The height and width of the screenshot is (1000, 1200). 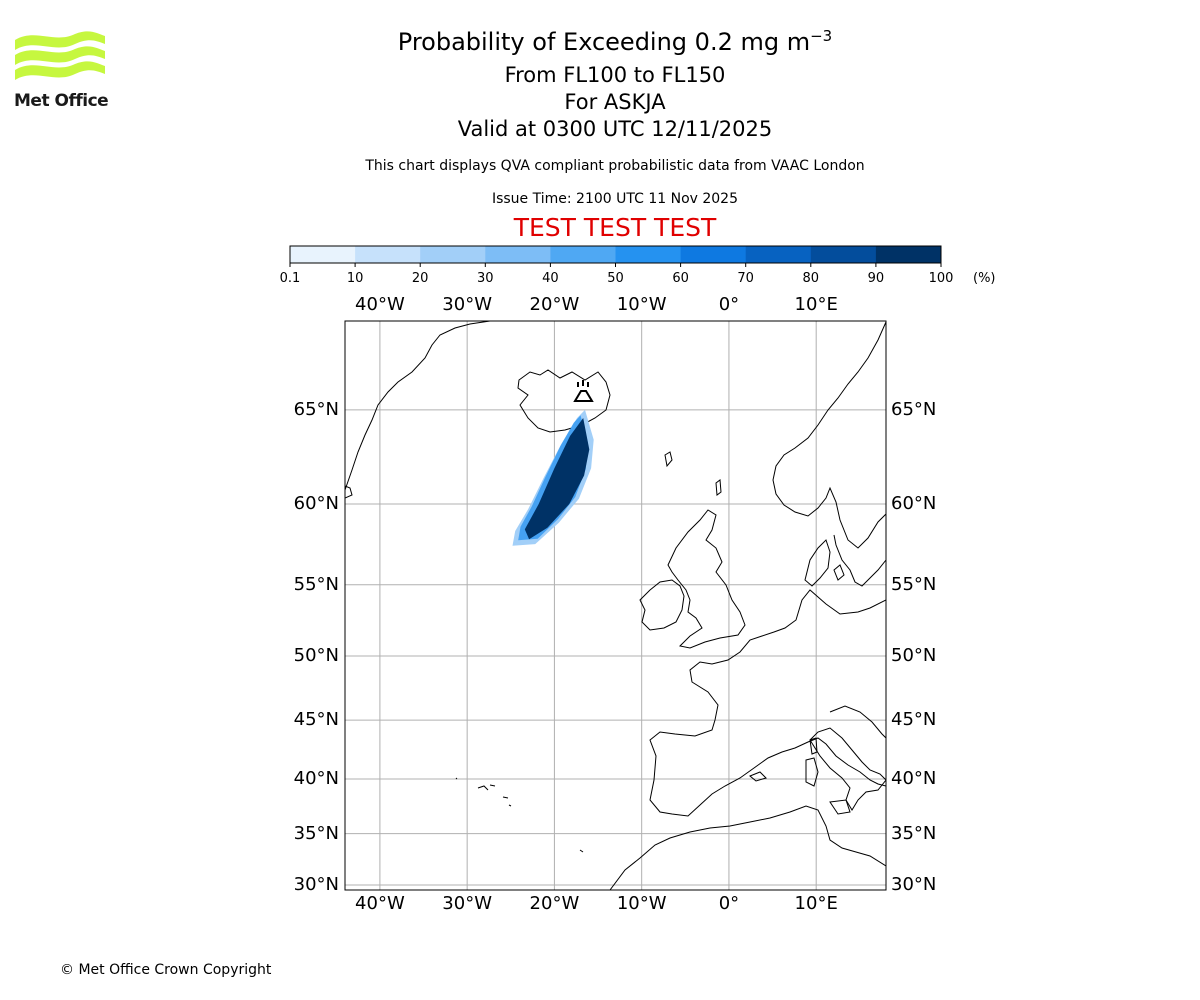 What do you see at coordinates (485, 278) in the screenshot?
I see `colorbar-tick-label: 30` at bounding box center [485, 278].